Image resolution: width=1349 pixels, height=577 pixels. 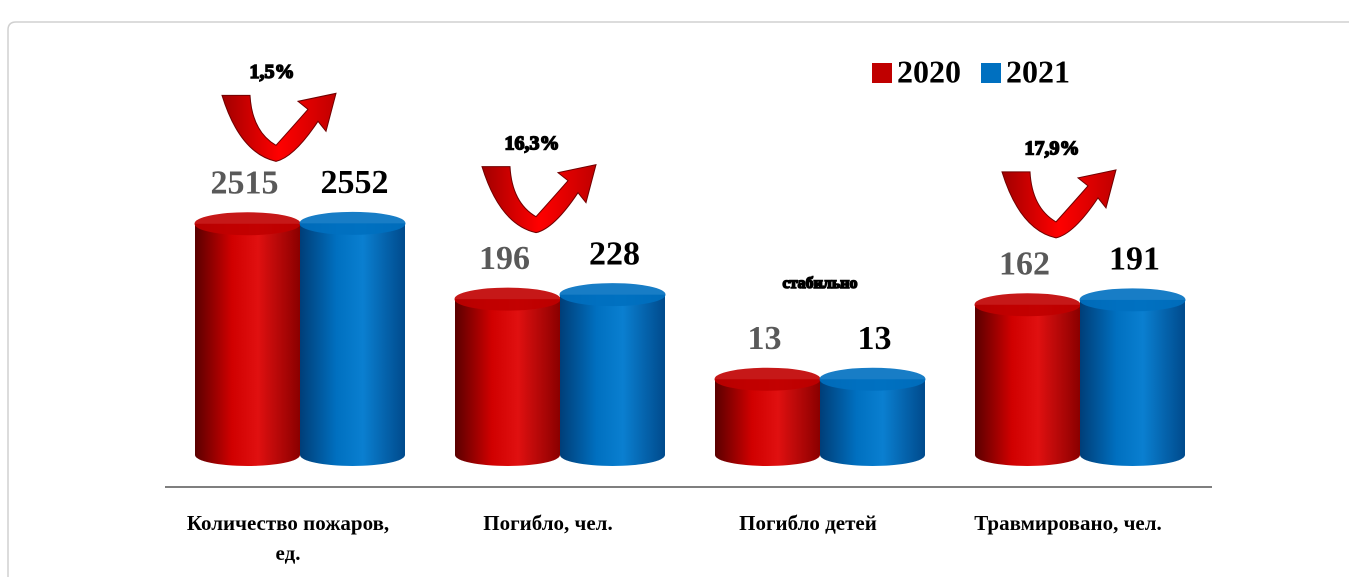 I want to click on value-label: 191, so click(x=1134, y=259).